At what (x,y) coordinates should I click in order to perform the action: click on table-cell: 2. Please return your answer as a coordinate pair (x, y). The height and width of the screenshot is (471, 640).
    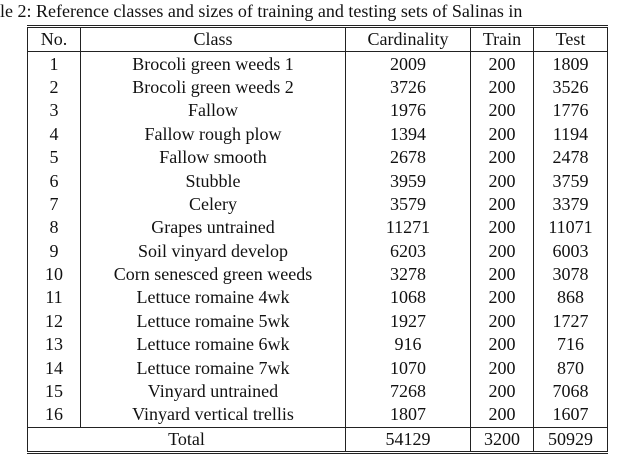
    Looking at the image, I should click on (54, 87).